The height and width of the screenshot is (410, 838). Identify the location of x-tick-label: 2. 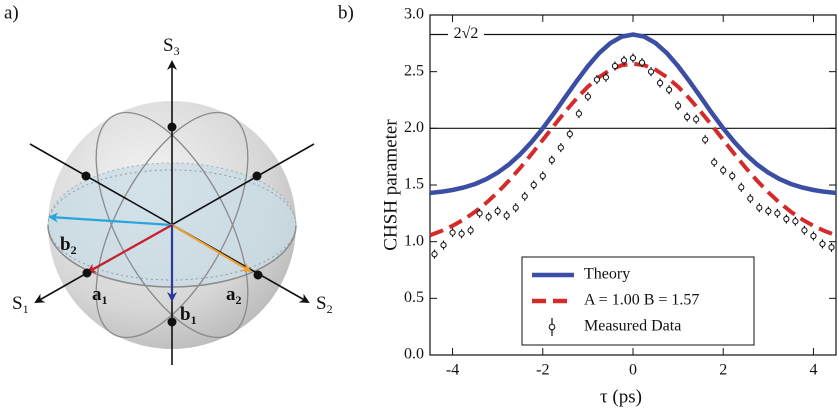
(723, 370).